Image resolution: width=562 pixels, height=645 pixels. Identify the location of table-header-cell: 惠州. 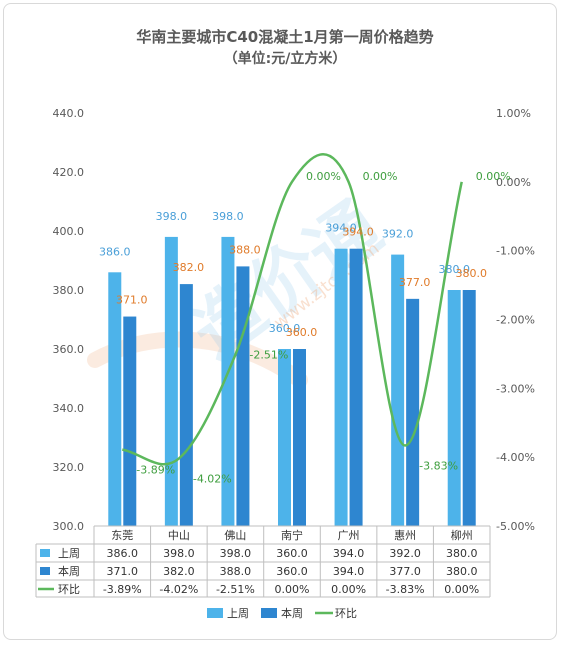
(405, 535).